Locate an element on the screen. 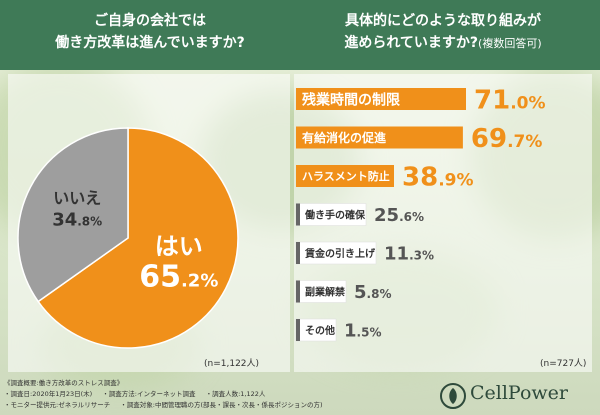 This screenshot has height=415, width=600. bar-value-4: 11.3% is located at coordinates (409, 253).